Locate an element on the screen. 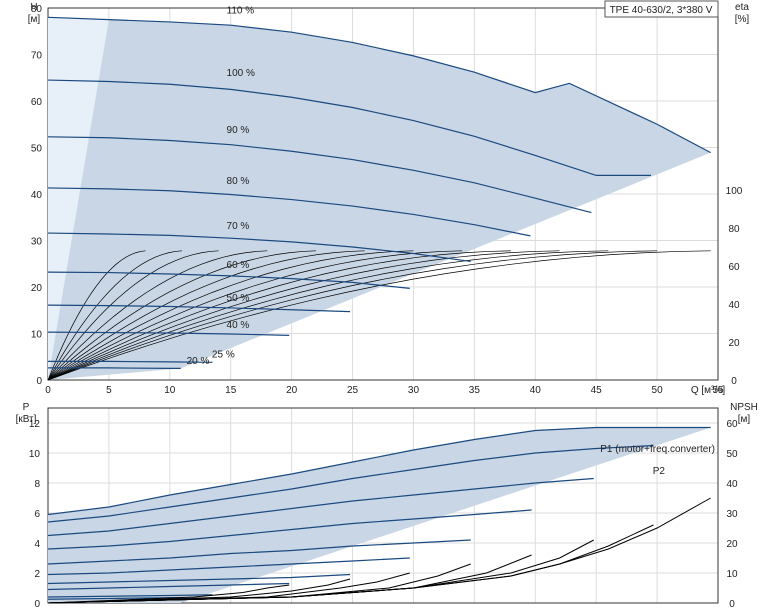 The width and height of the screenshot is (774, 616). x-tick-label: 20 is located at coordinates (292, 390).